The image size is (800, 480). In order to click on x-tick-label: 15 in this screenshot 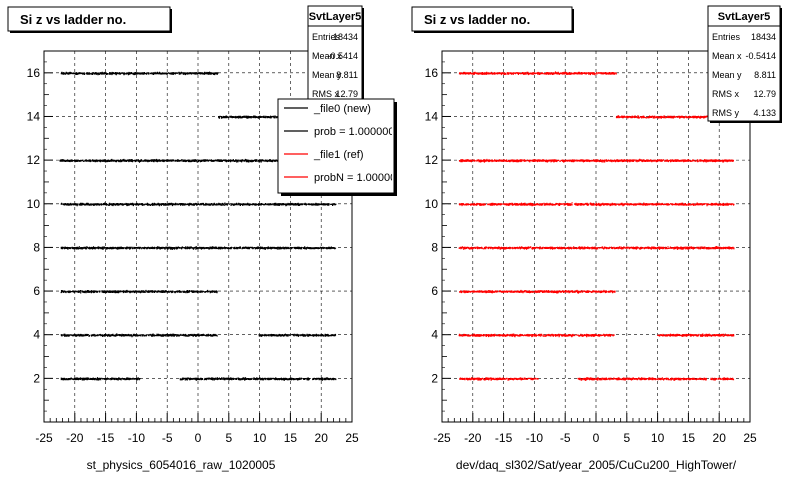, I will do `click(291, 438)`.